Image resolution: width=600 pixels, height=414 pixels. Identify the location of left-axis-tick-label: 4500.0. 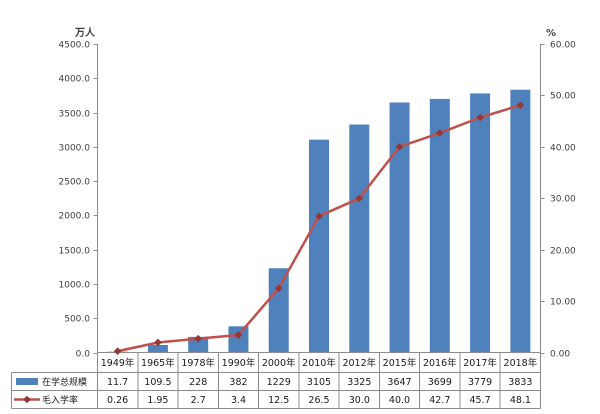
(75, 46).